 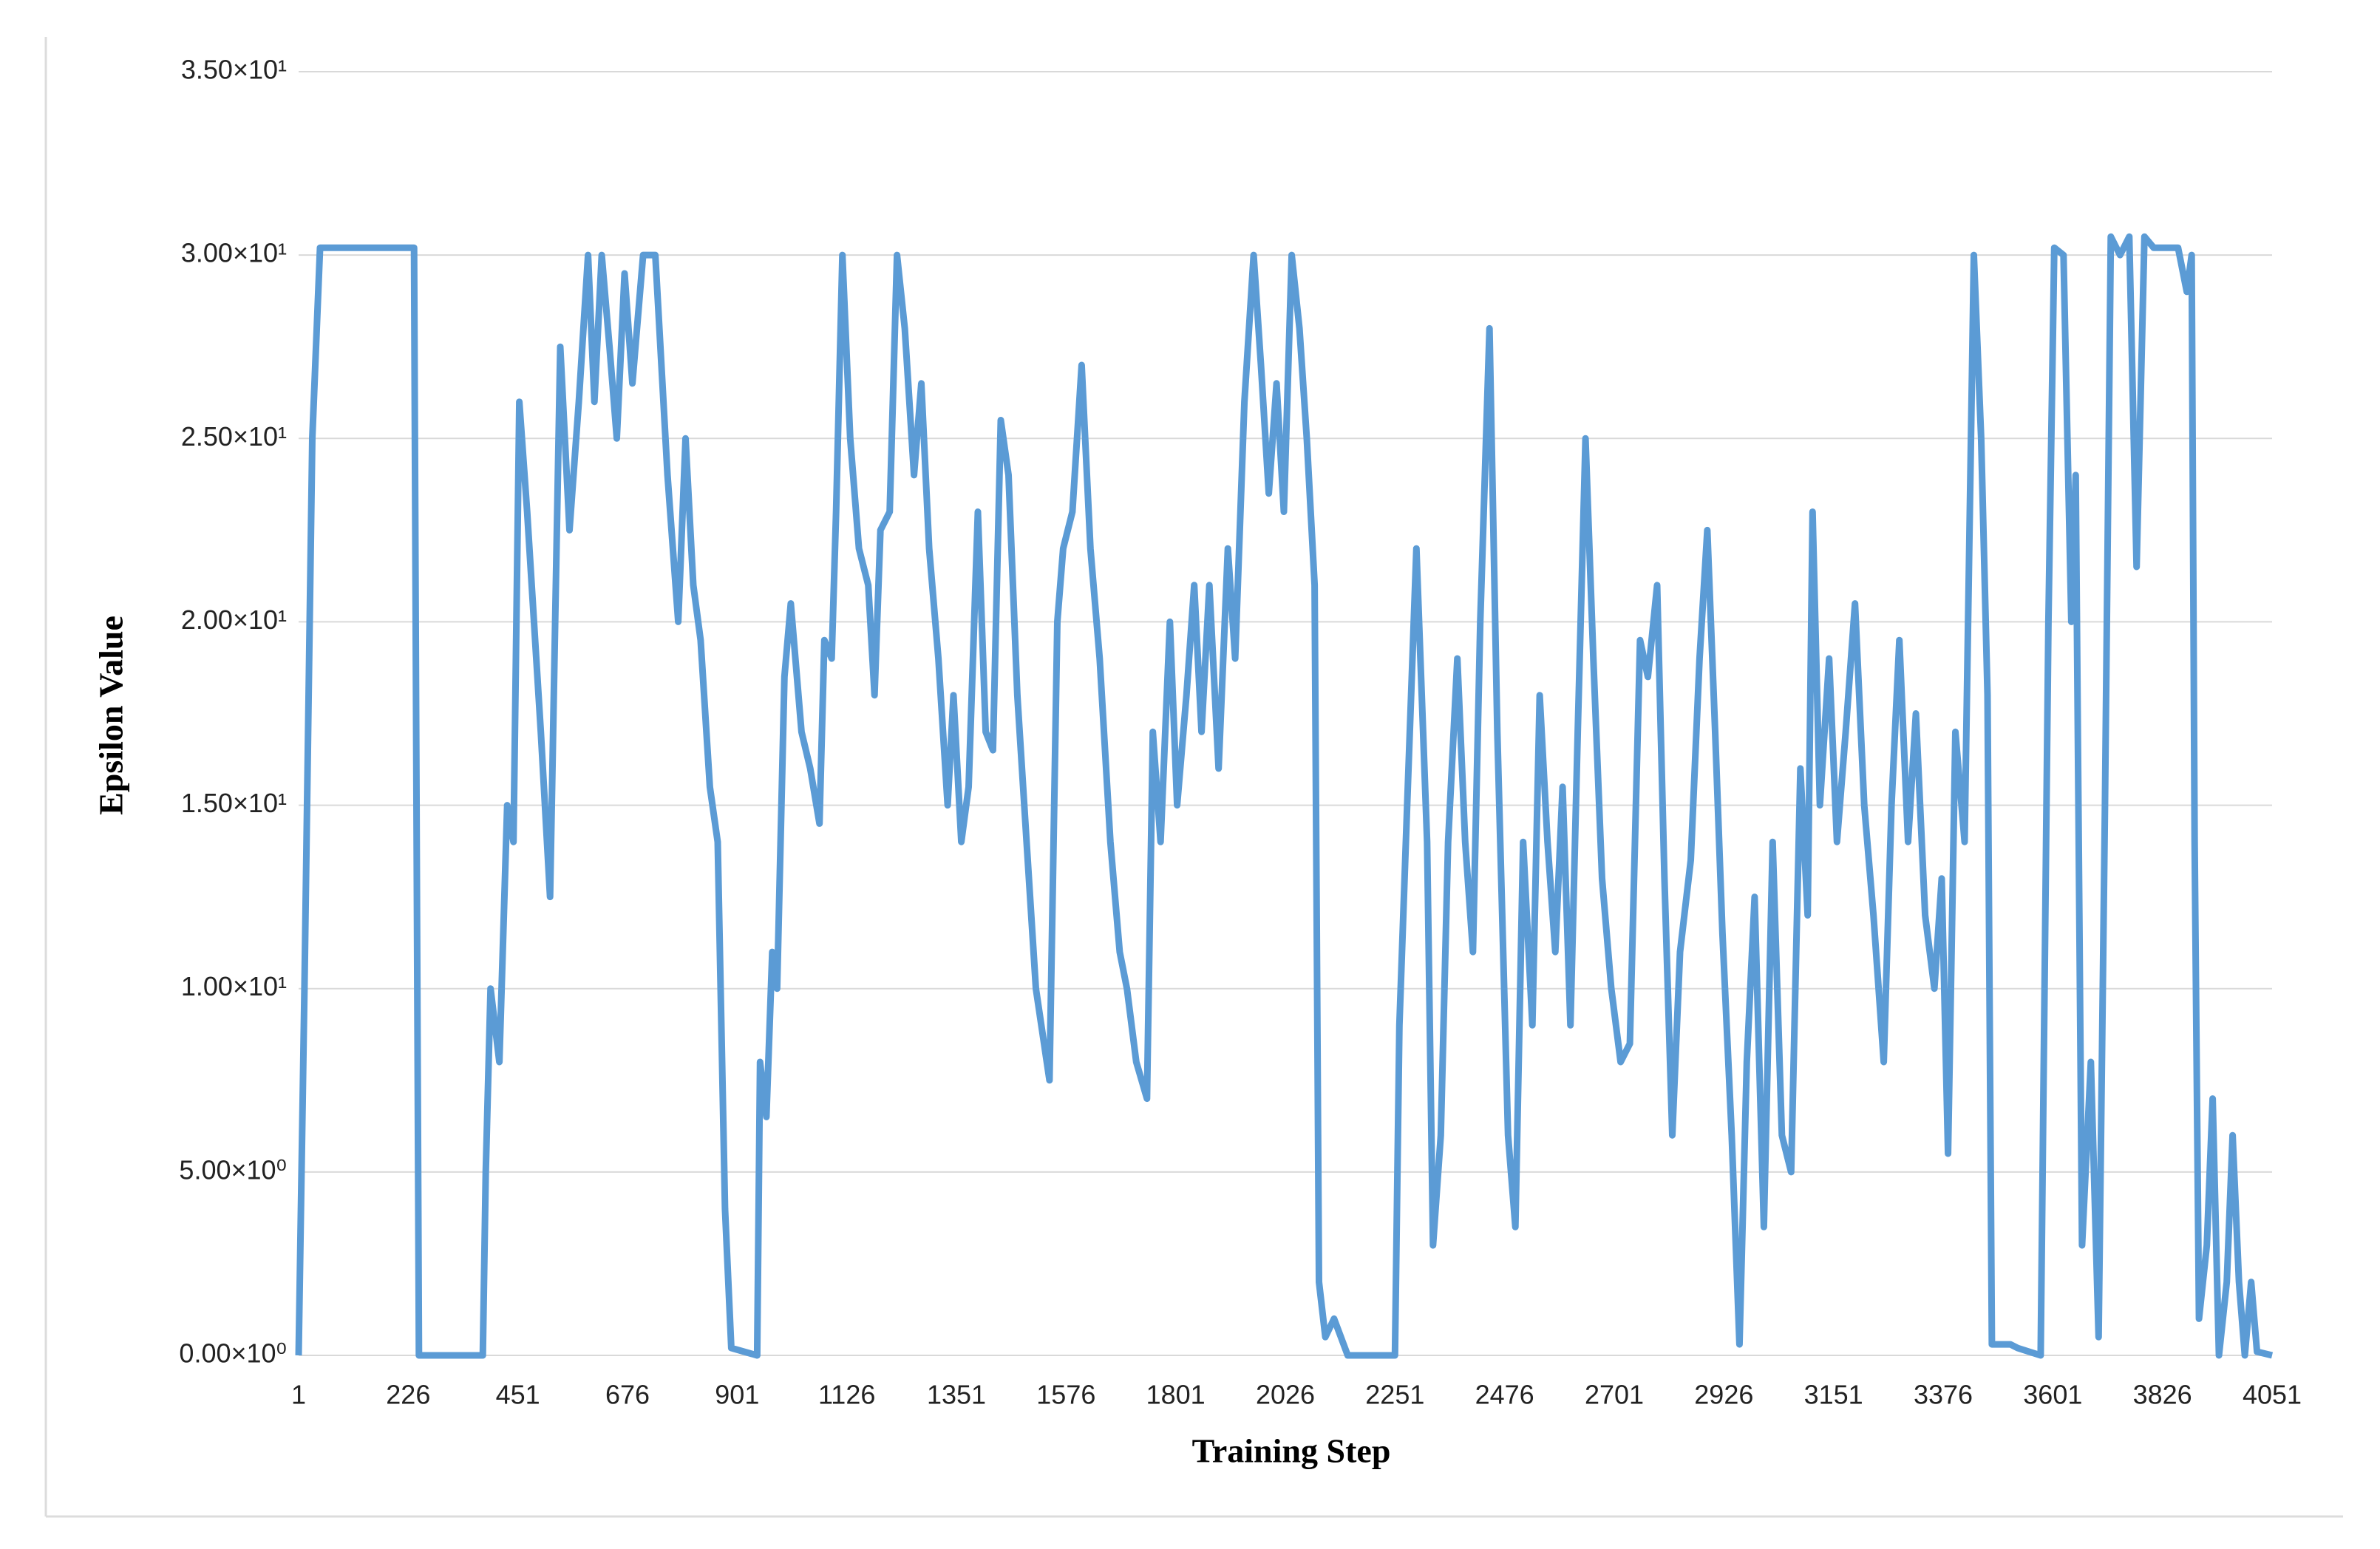 What do you see at coordinates (234, 986) in the screenshot?
I see `y-tick-label: 1.00×10¹` at bounding box center [234, 986].